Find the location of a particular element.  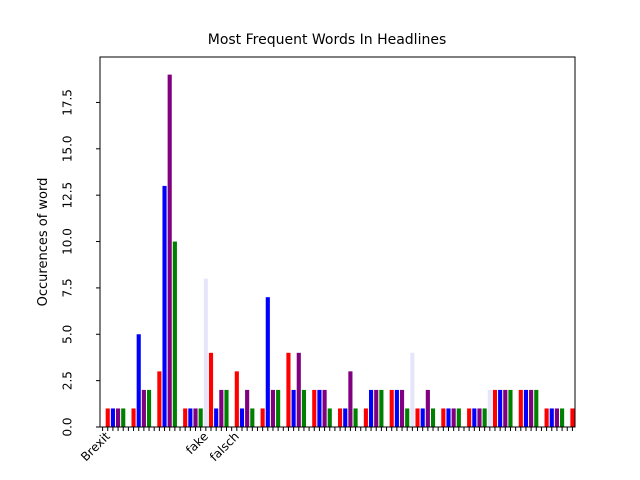

chart-title: Most Frequent Words In Headlines is located at coordinates (327, 40).